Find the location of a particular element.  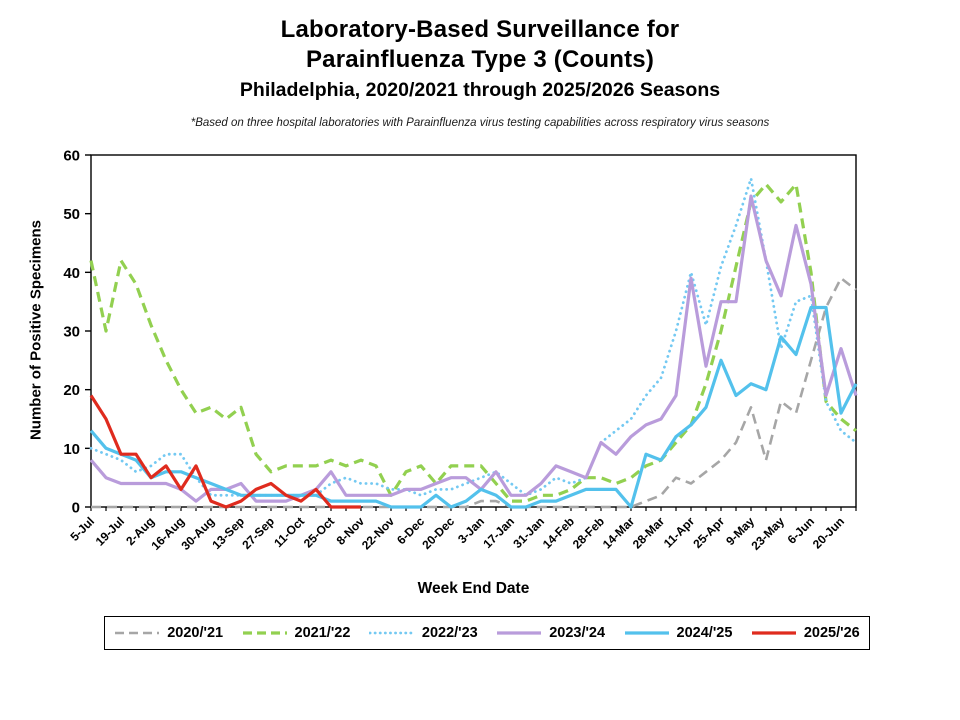

y-tick-label: 10 is located at coordinates (71, 449).